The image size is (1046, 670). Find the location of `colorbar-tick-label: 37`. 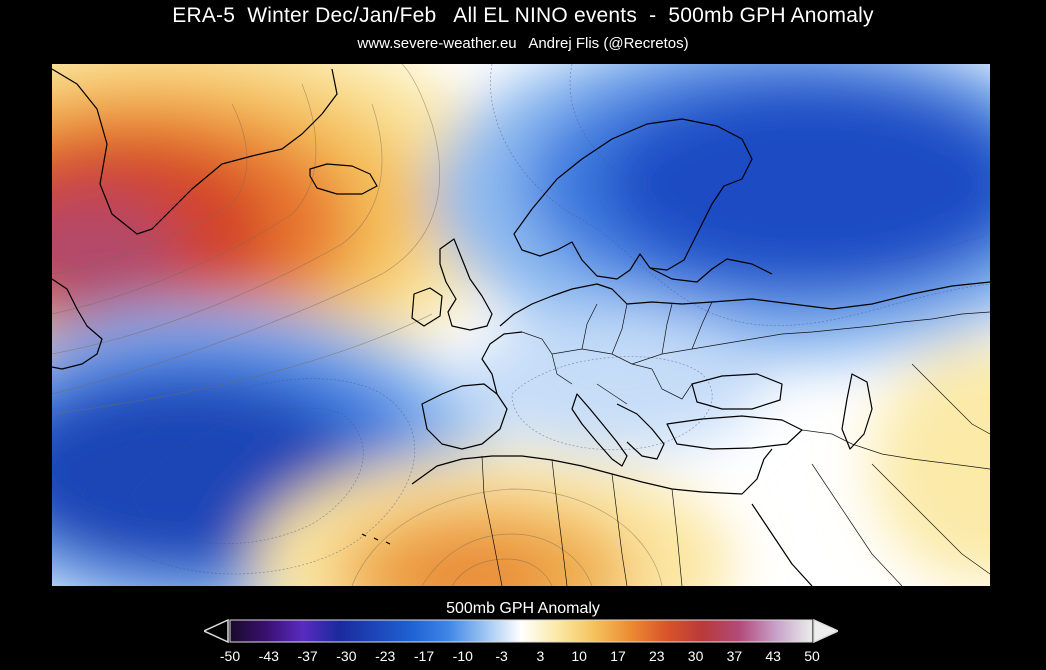

colorbar-tick-label: 37 is located at coordinates (734, 656).